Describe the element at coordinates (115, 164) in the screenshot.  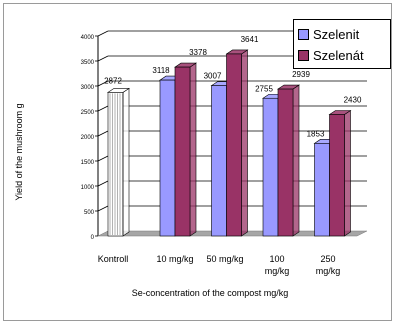
I see `bar-kontroll` at that location.